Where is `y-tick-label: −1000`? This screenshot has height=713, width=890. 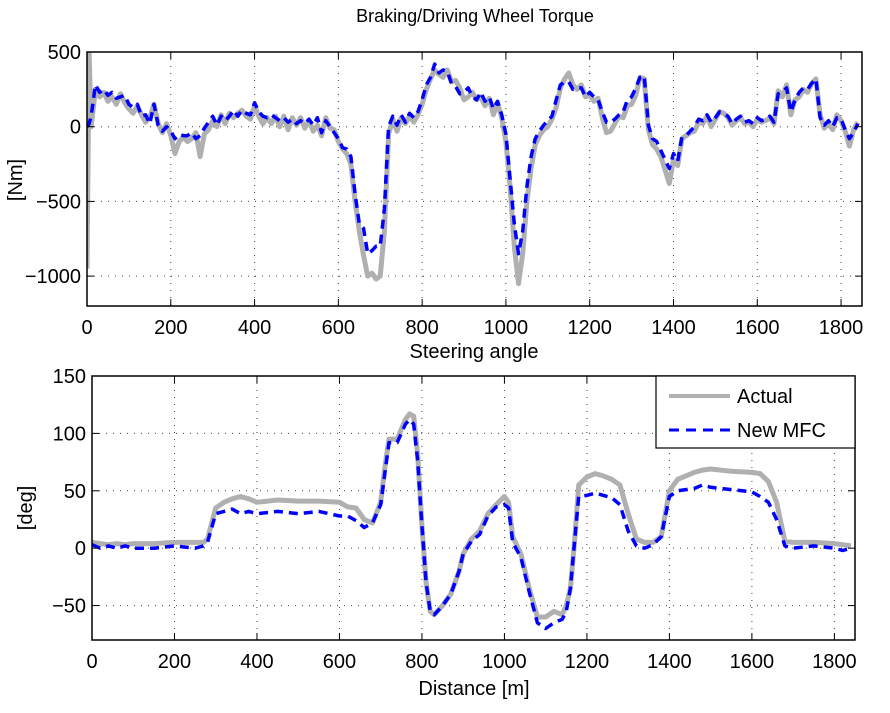
y-tick-label: −1000 is located at coordinates (53, 277).